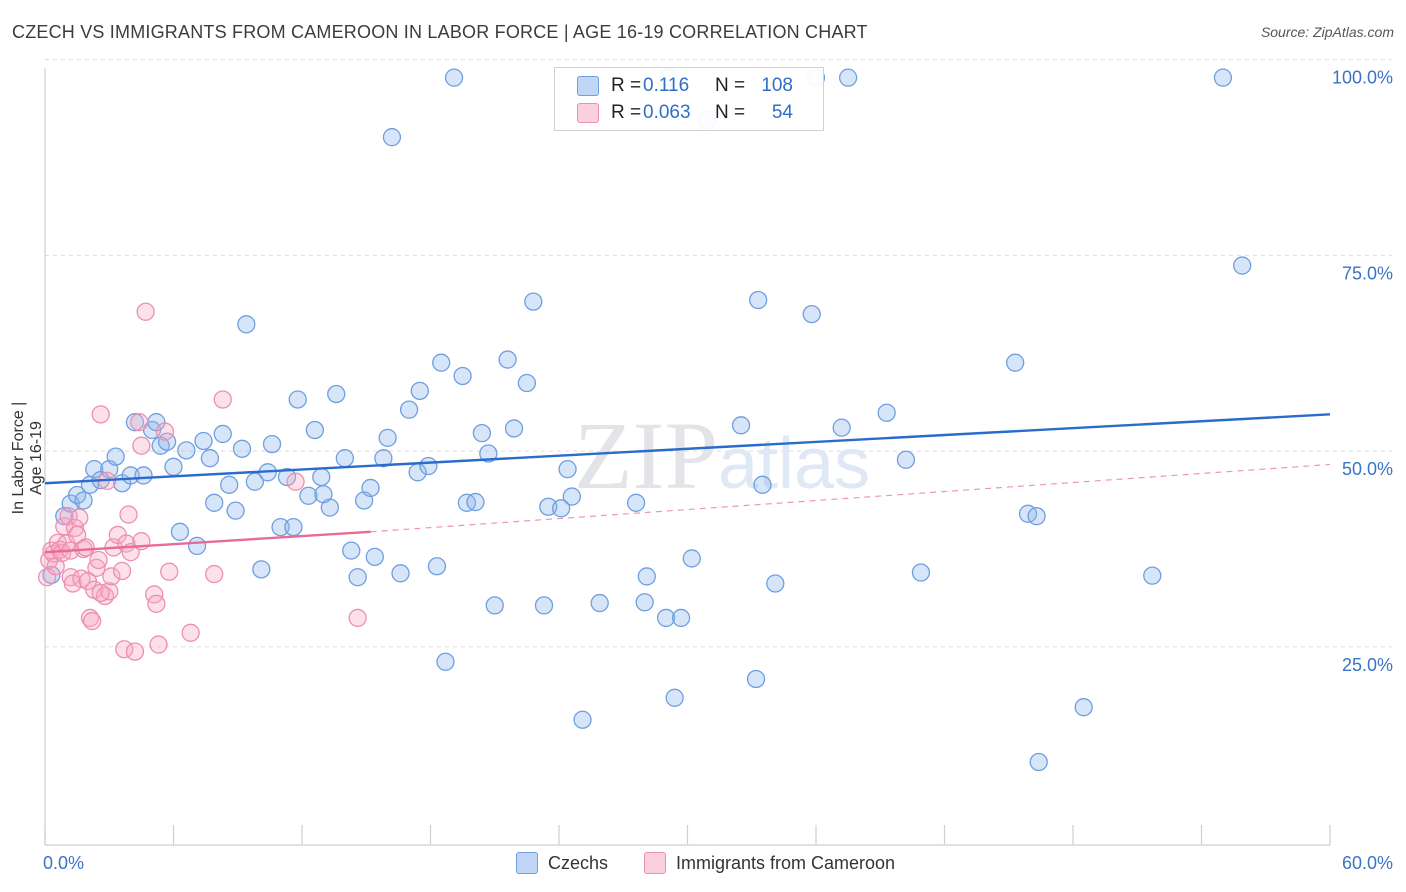 This screenshot has height=892, width=1406. What do you see at coordinates (782, 112) in the screenshot?
I see `legend-n-value: 54` at bounding box center [782, 112].